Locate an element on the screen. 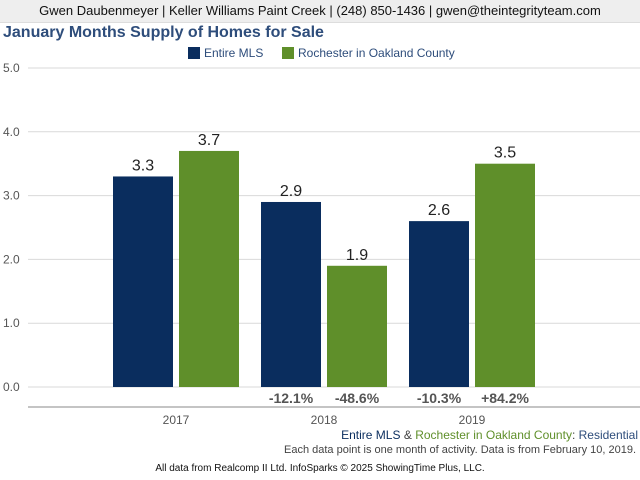  bar-rochester-2019 is located at coordinates (505, 275).